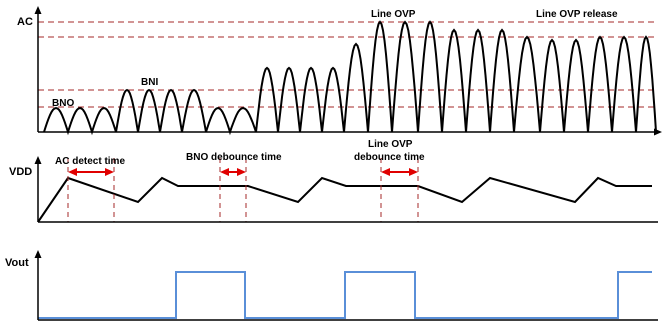 This screenshot has height=330, width=662. I want to click on ac-y-arrow-icon, so click(38, 10).